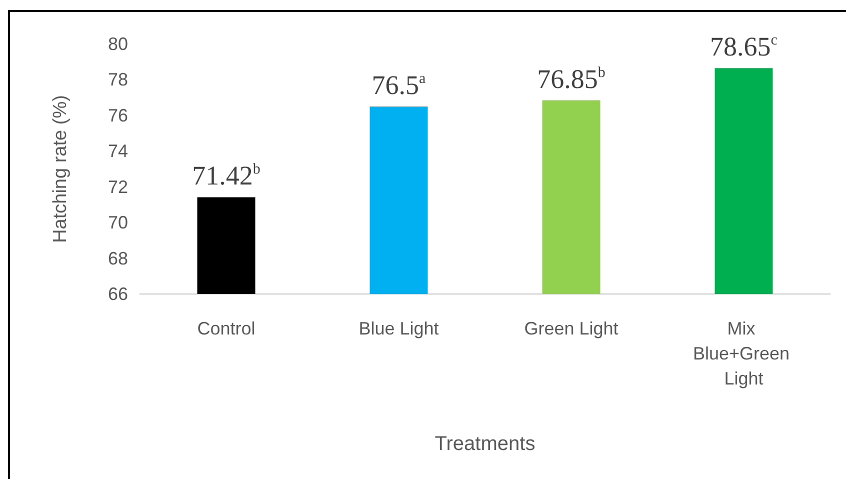 This screenshot has width=848, height=479. I want to click on y-tick-label: 74, so click(118, 151).